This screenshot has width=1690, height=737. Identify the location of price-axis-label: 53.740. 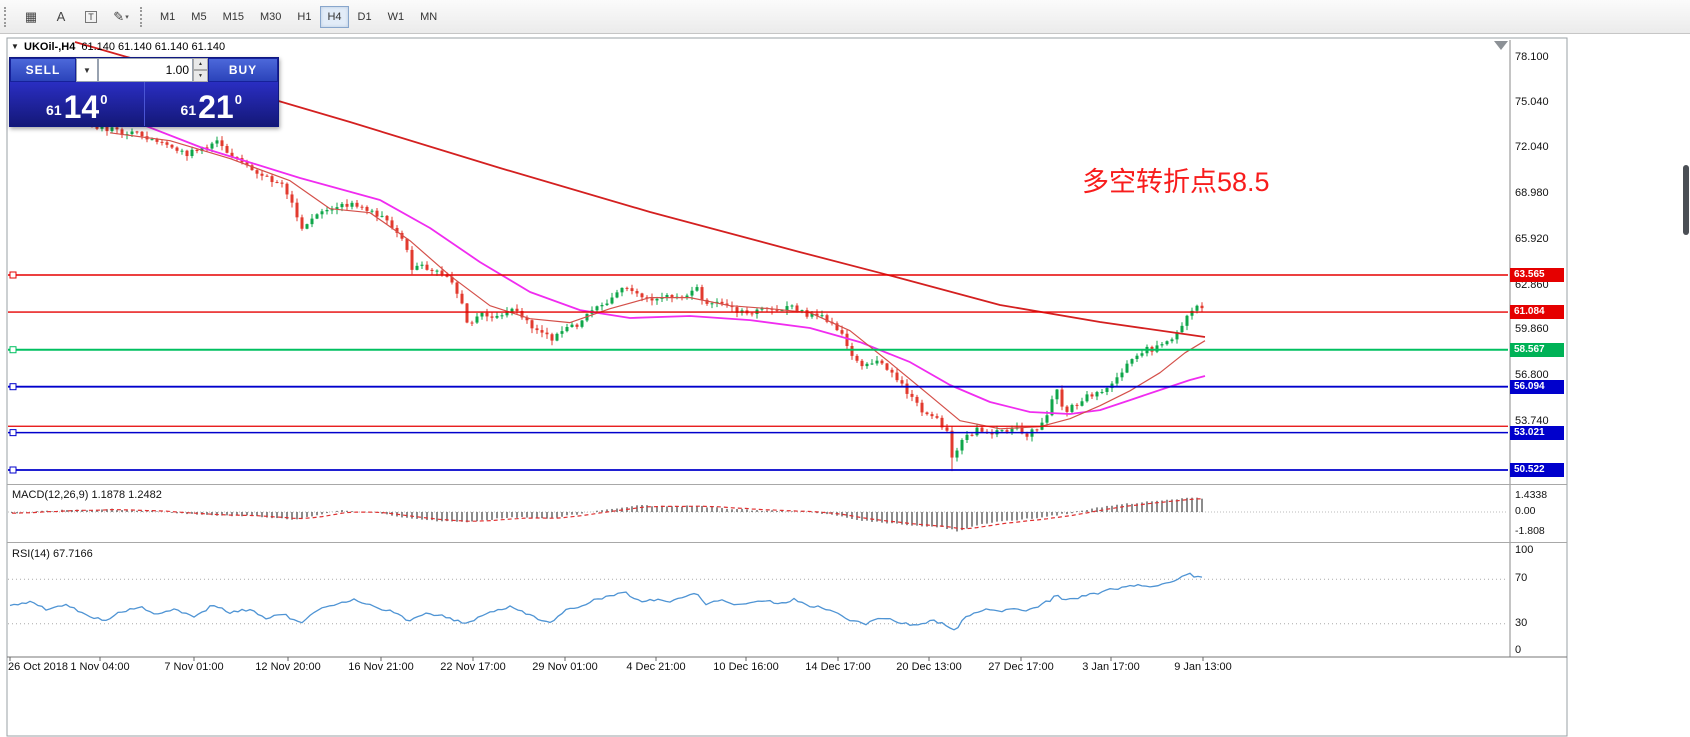
(1532, 420).